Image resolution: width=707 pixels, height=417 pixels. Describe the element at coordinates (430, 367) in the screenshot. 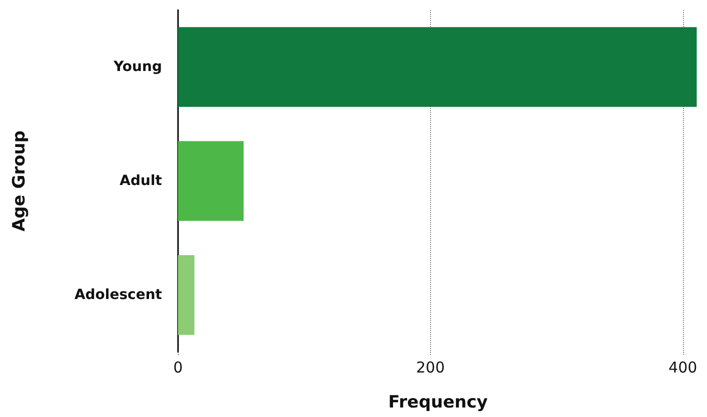

I see `x-tick-label: 200` at that location.